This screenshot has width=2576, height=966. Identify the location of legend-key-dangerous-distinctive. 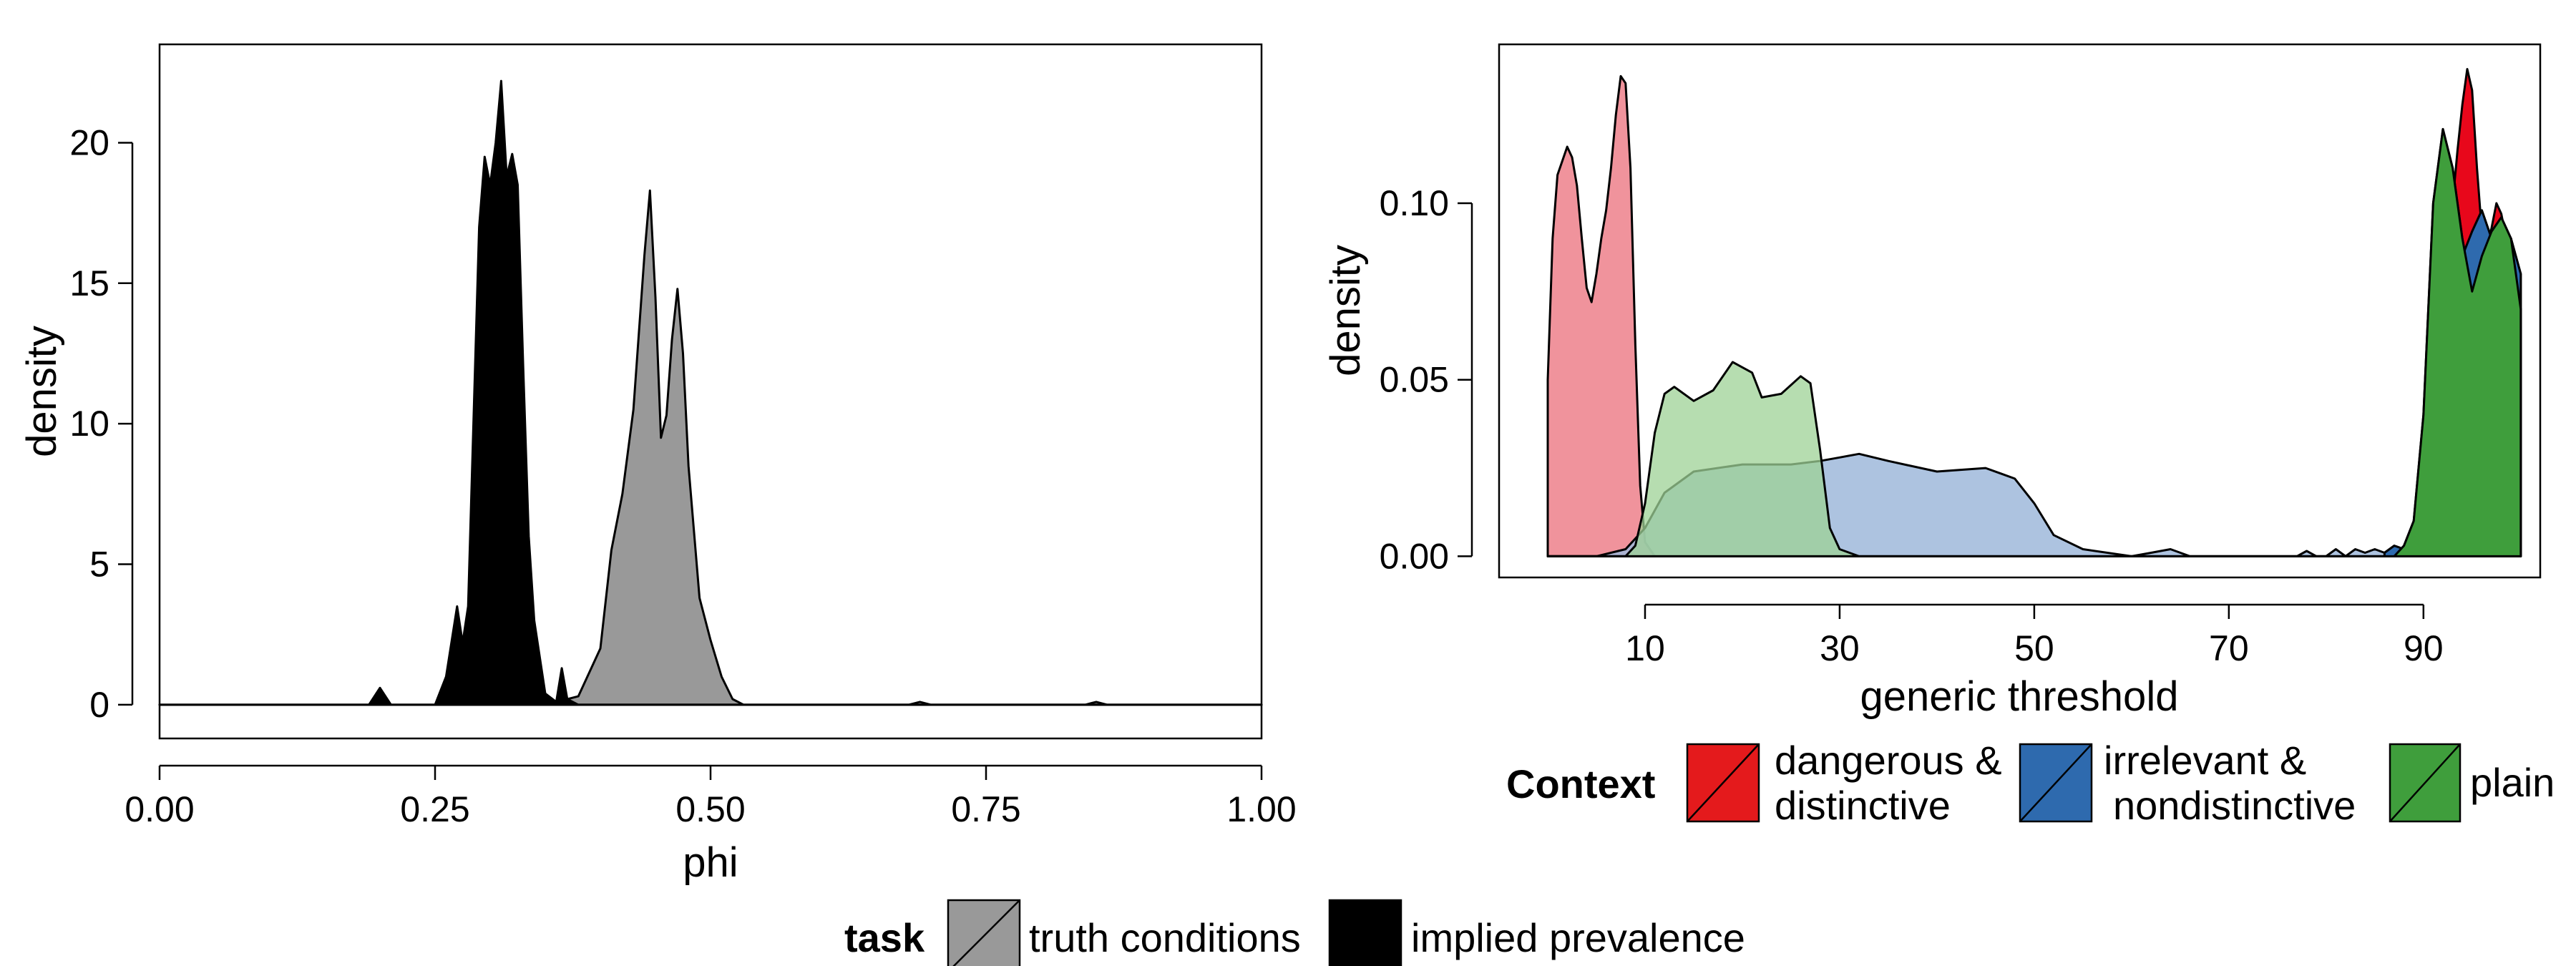
(1723, 783).